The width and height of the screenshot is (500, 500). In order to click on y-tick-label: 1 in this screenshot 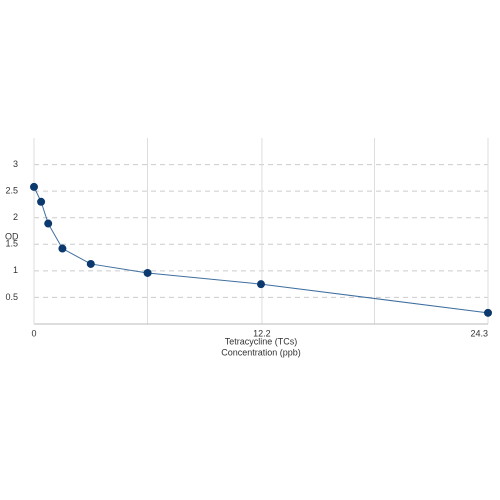, I will do `click(15, 270)`.